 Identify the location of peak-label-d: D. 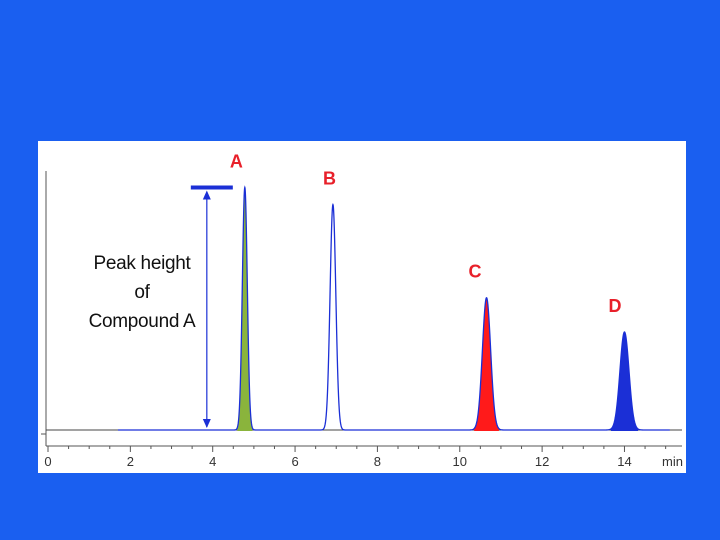
(614, 306).